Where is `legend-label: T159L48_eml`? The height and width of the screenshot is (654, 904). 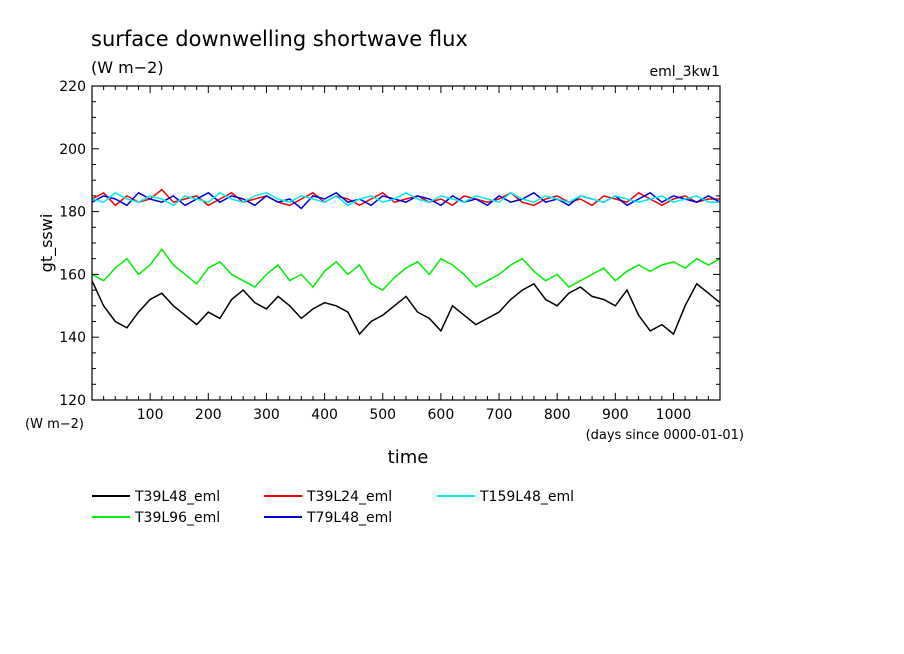 legend-label: T159L48_eml is located at coordinates (526, 497).